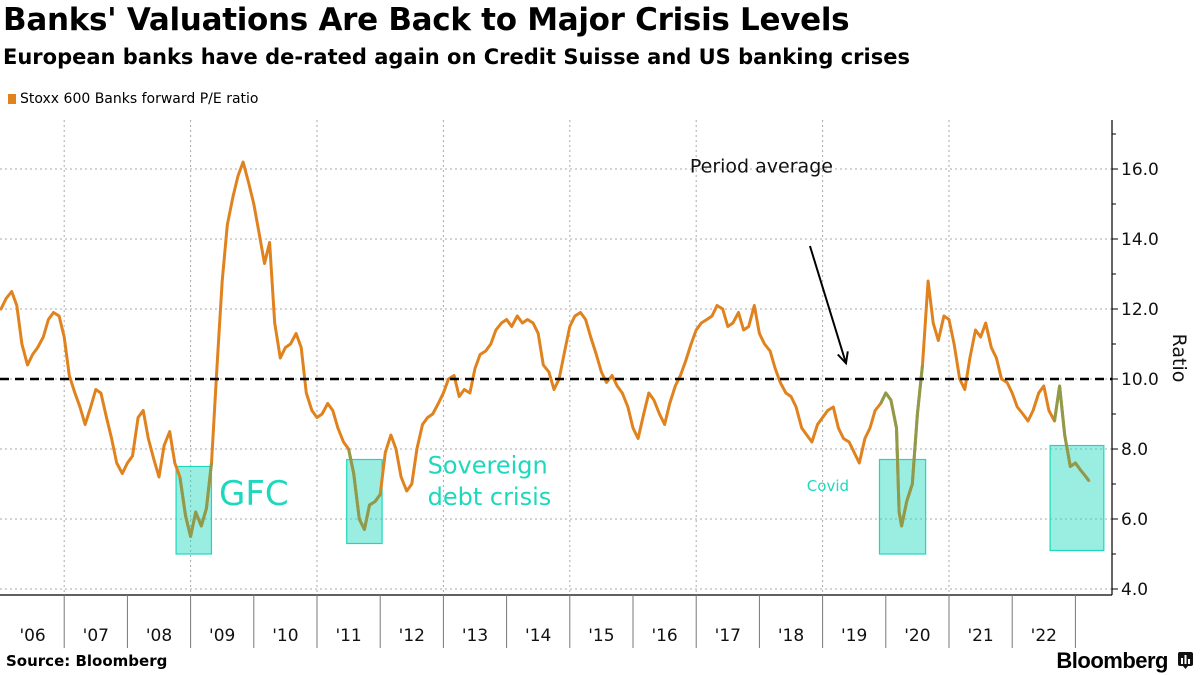 This screenshot has height=675, width=1200. Describe the element at coordinates (601, 636) in the screenshot. I see `x-tick-label: '15` at that location.